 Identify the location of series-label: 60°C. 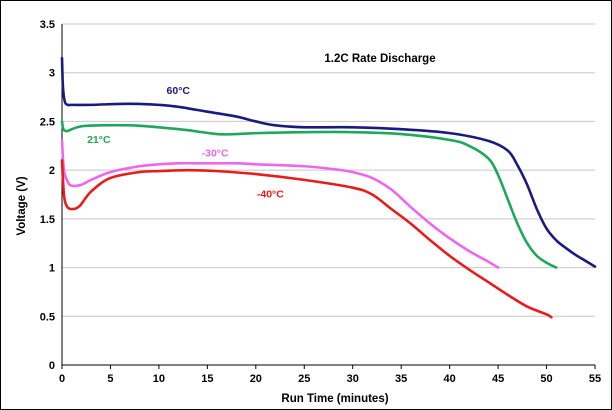
(179, 91).